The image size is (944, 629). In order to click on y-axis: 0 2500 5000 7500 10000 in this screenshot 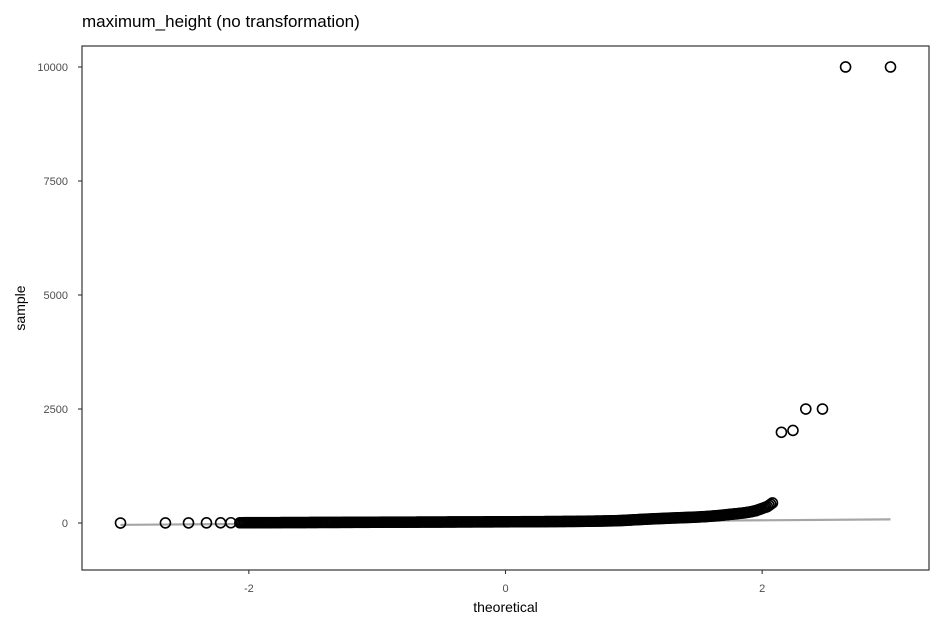, I will do `click(59, 296)`.